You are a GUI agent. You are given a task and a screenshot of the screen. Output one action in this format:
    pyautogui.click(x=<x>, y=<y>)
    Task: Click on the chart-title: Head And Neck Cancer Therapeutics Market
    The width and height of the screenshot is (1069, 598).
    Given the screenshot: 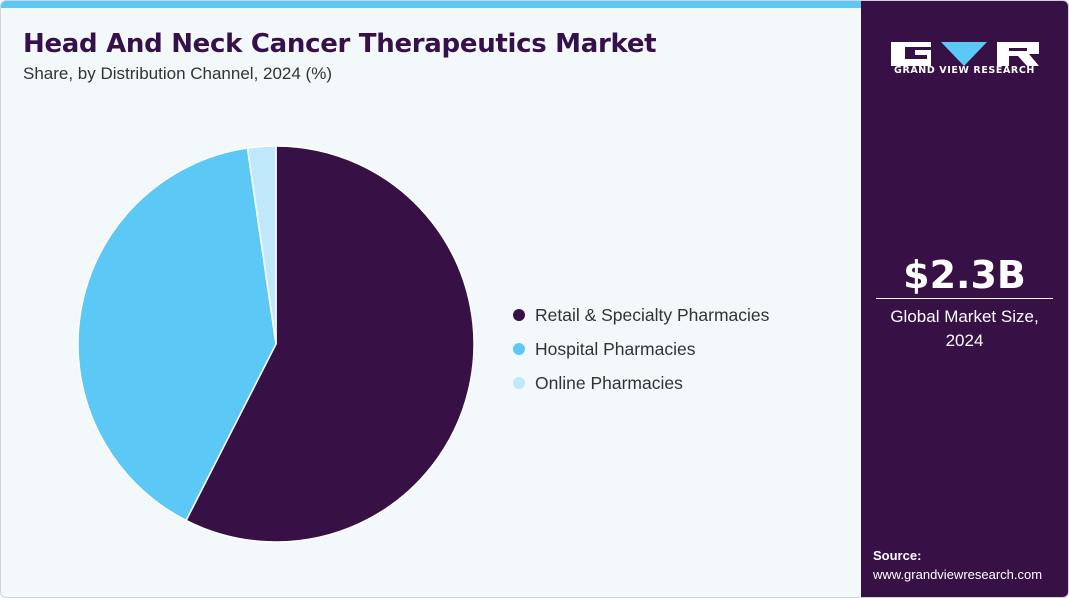 What is the action you would take?
    pyautogui.click(x=340, y=44)
    